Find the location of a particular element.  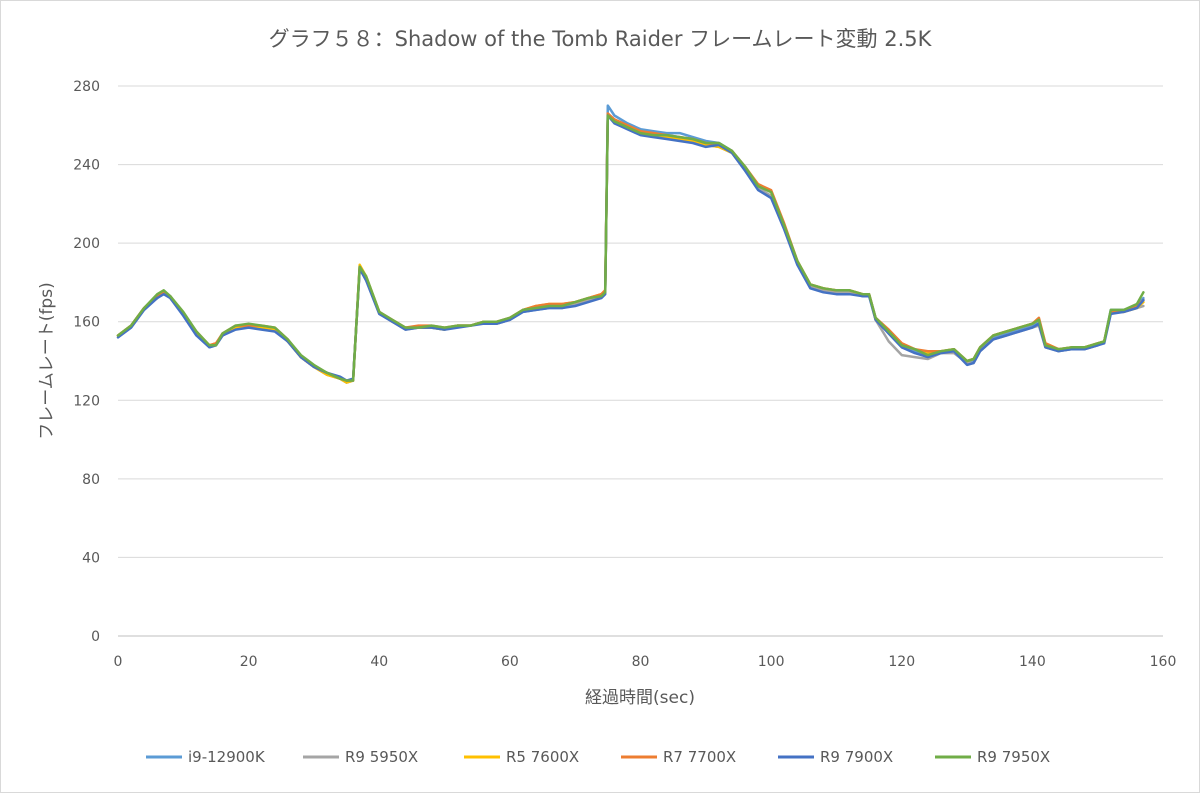

x-tick-label: 160 is located at coordinates (1163, 662).